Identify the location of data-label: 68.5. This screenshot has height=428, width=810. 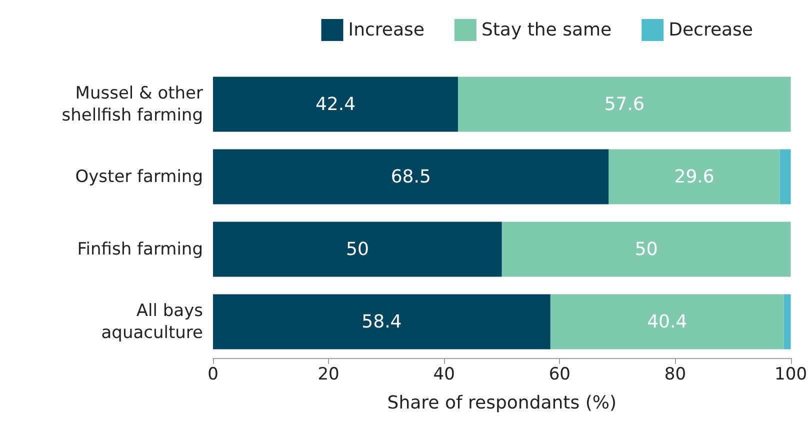
(410, 177).